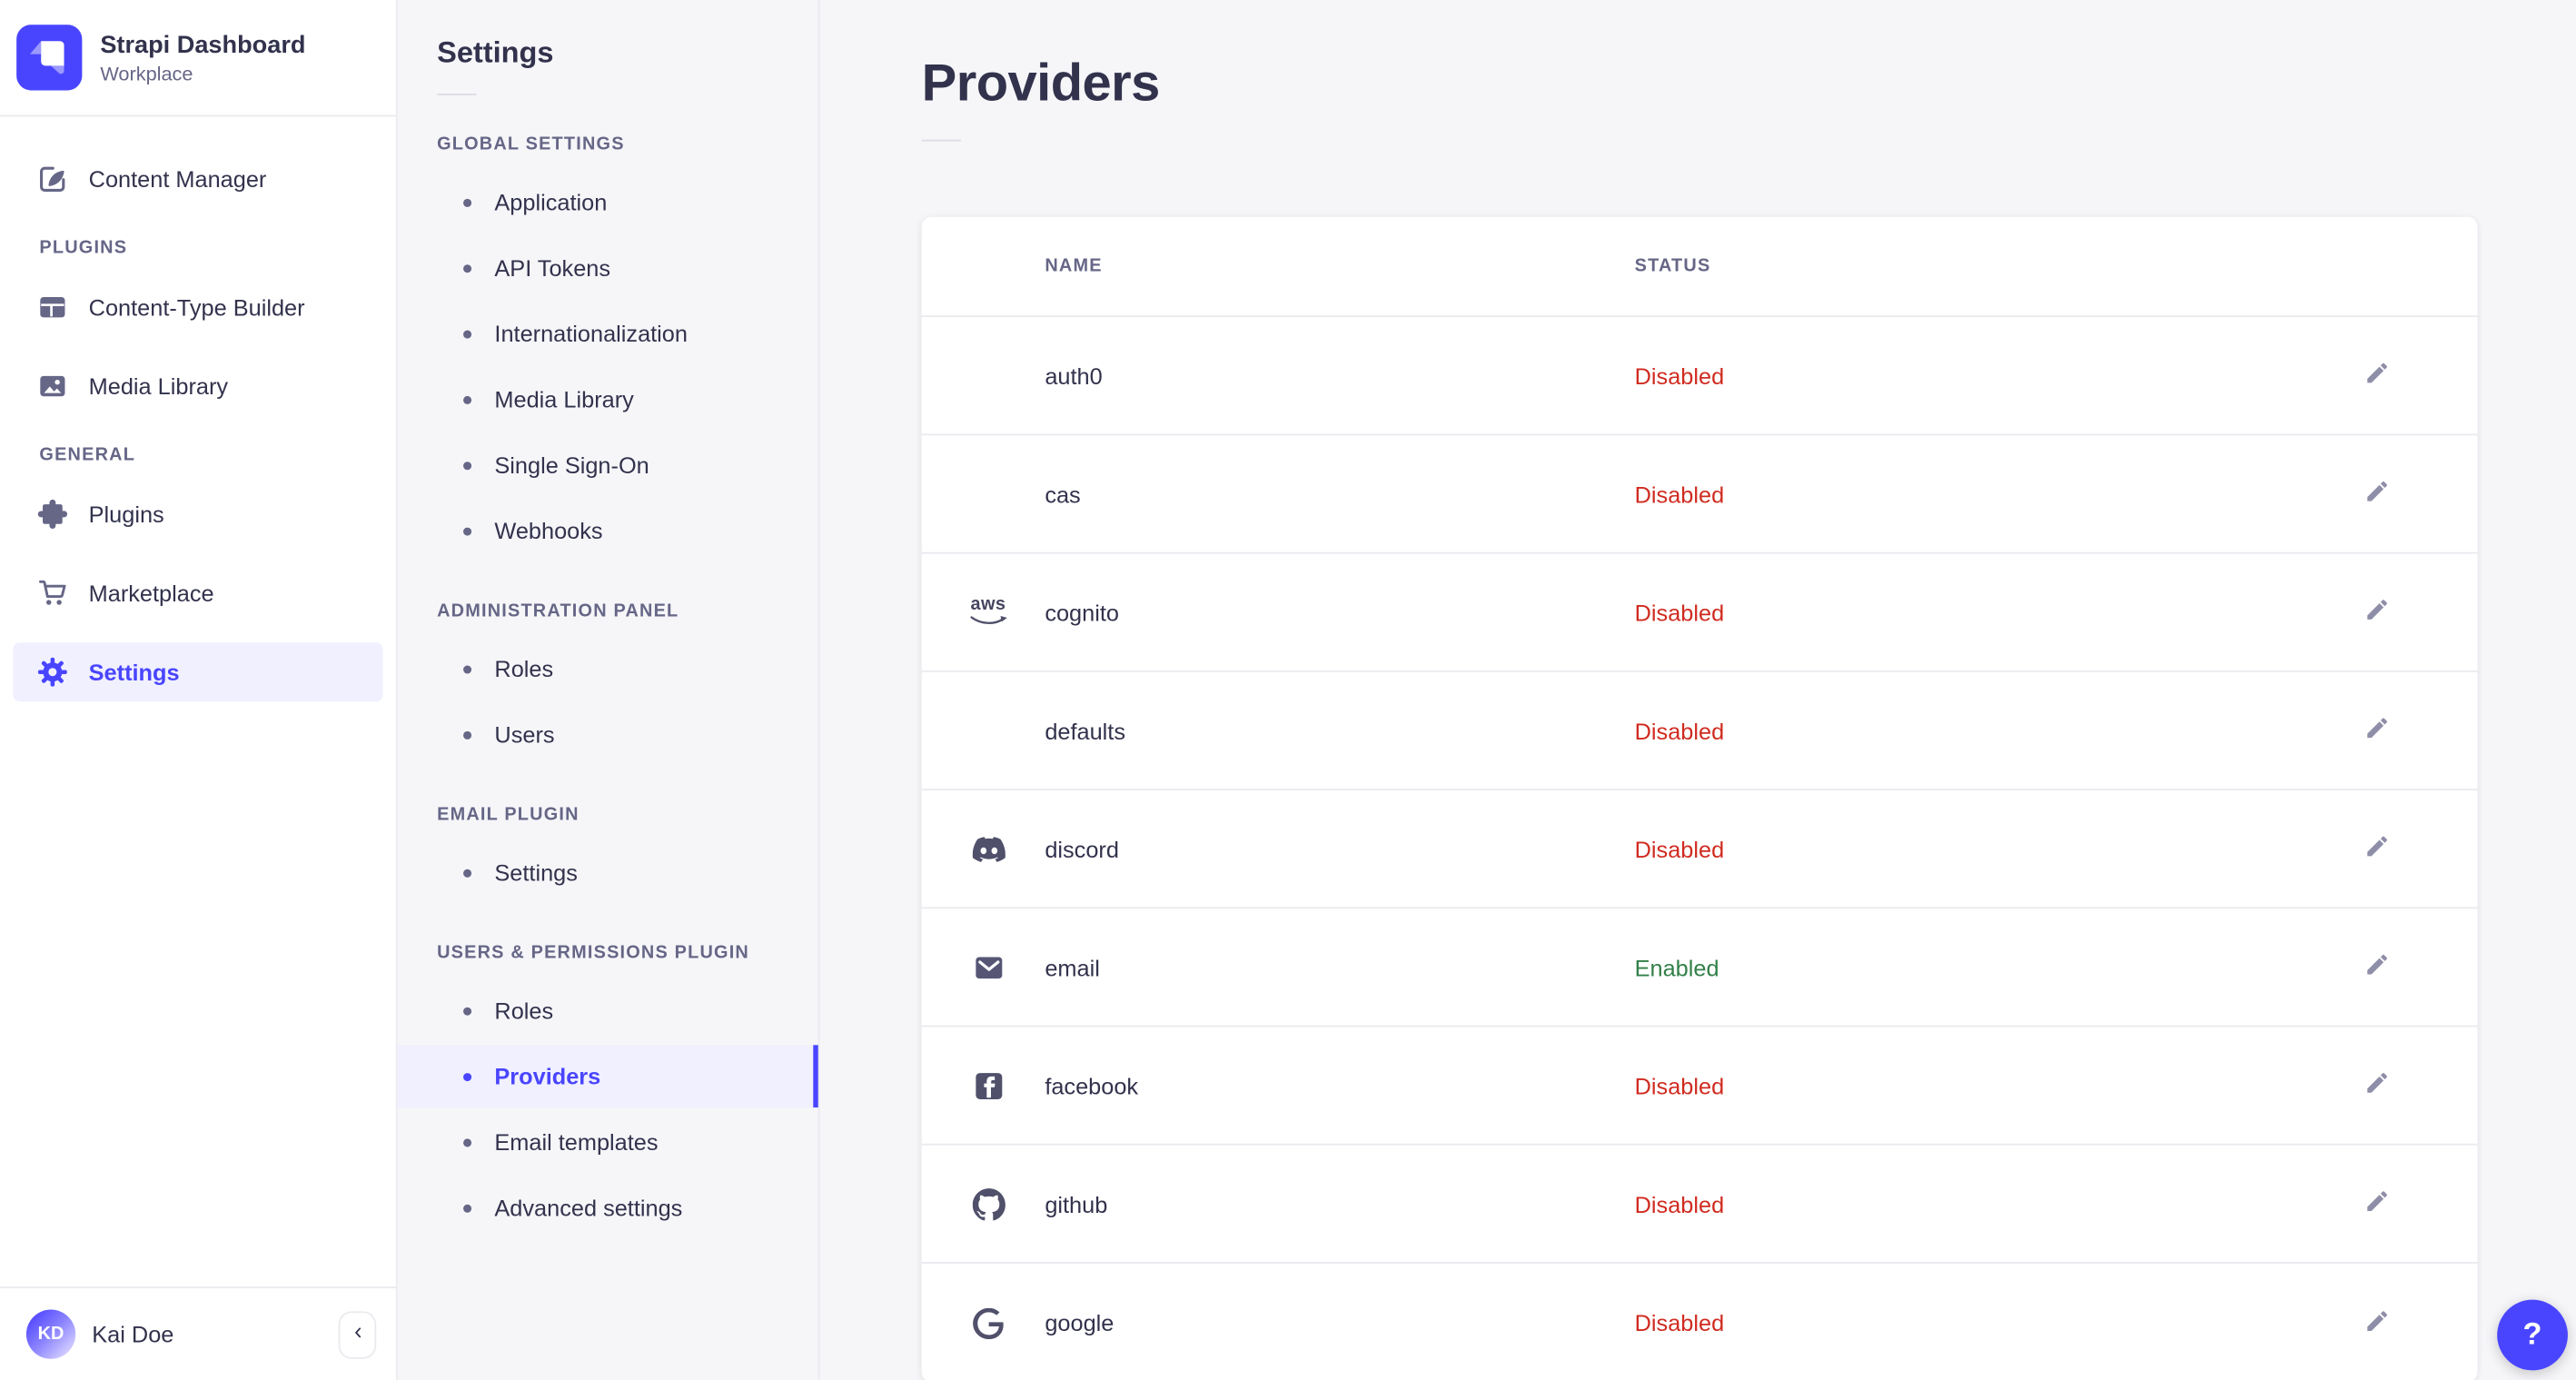 This screenshot has height=1380, width=2576. What do you see at coordinates (608, 702) in the screenshot?
I see `subnav-list-administration-panel: Roles Users` at bounding box center [608, 702].